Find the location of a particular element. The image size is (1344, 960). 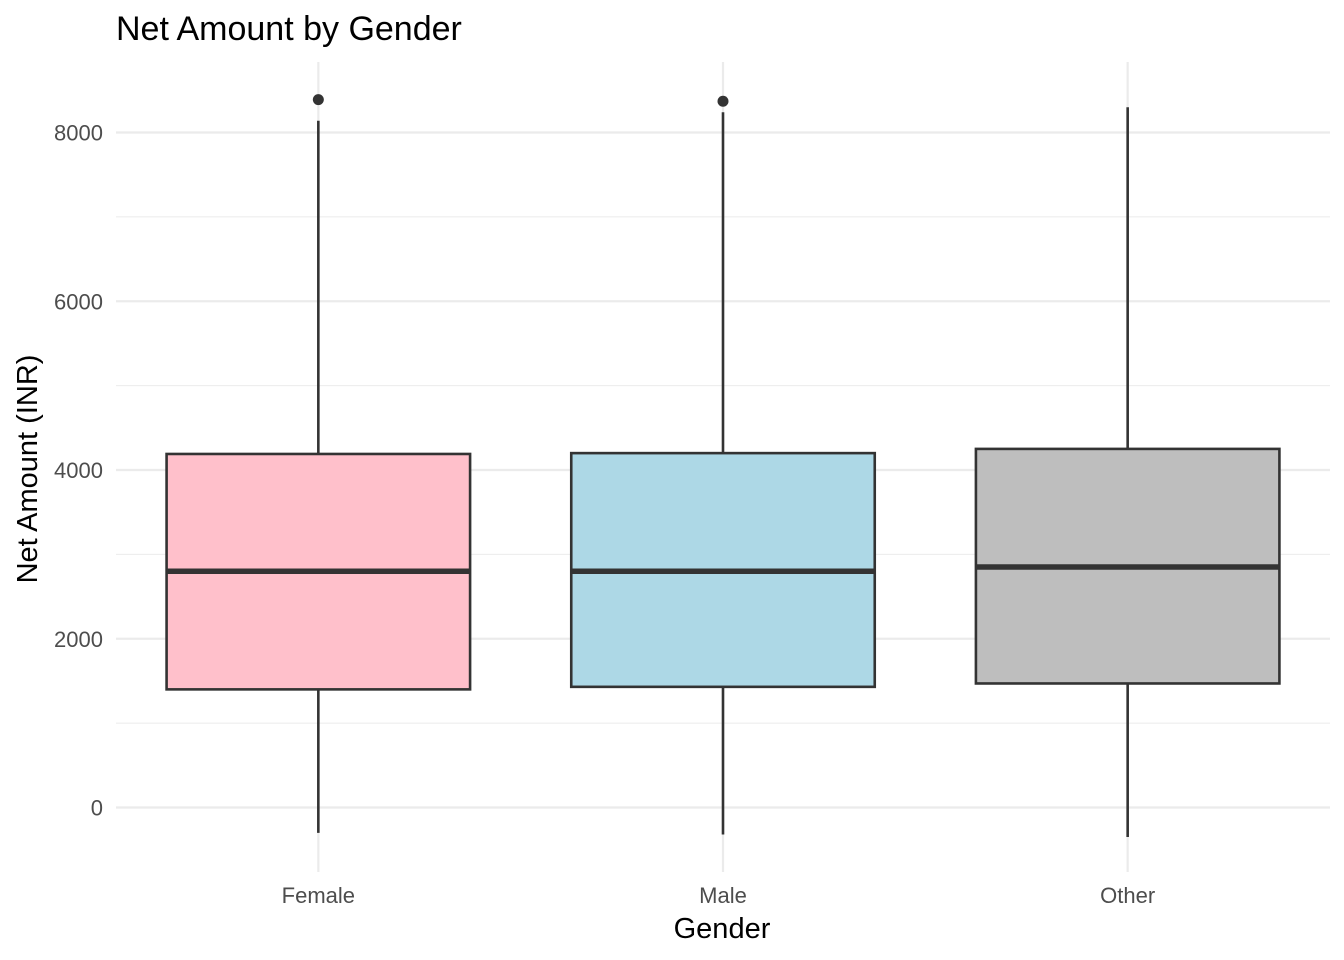

y-tick-label: 2000 is located at coordinates (78, 639).